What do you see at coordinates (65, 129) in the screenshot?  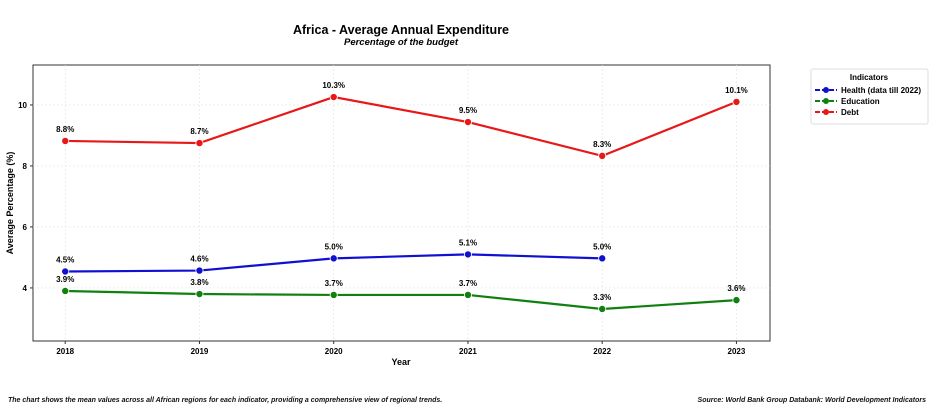 I see `data-label: 8.8%` at bounding box center [65, 129].